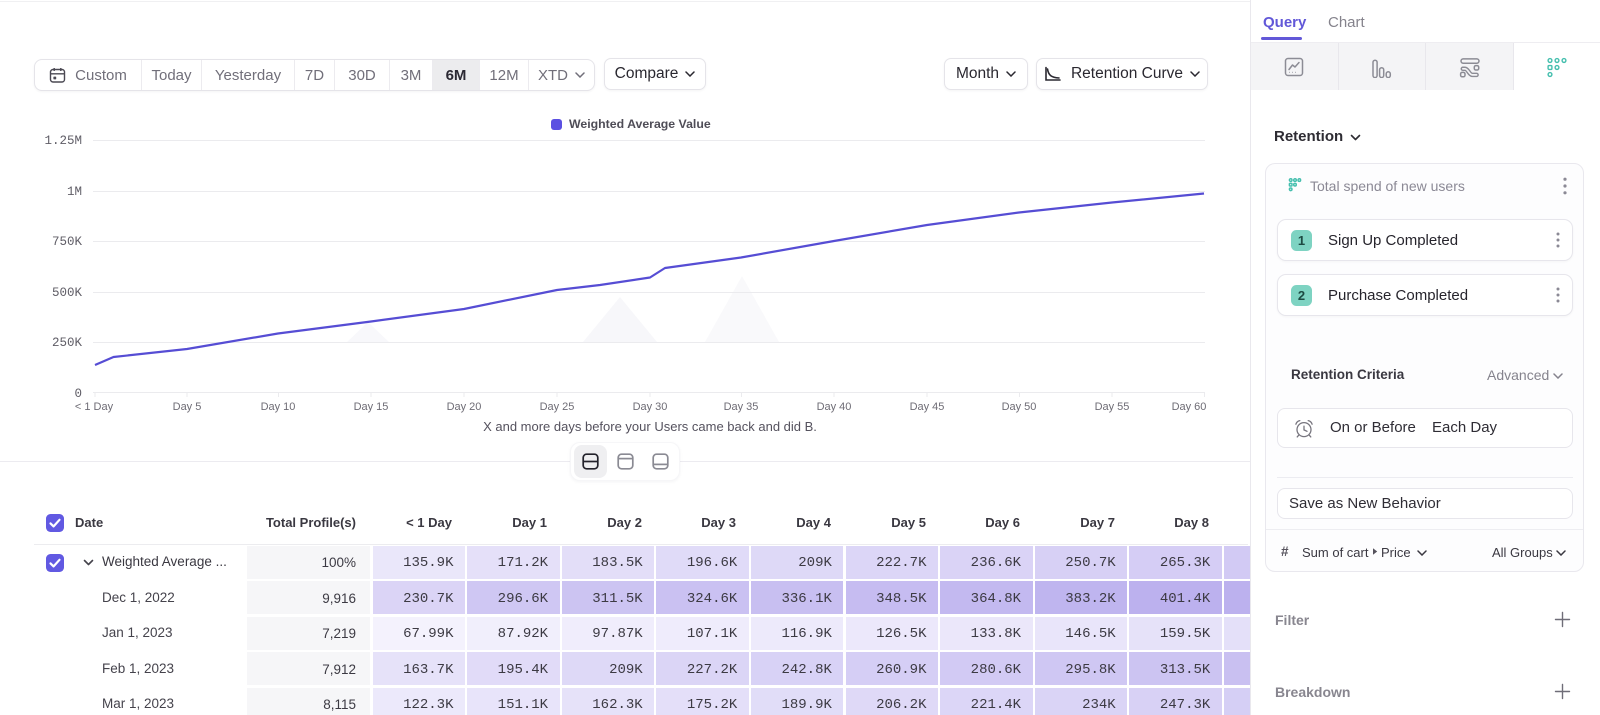 The height and width of the screenshot is (715, 1600). Describe the element at coordinates (371, 407) in the screenshot. I see `svg-text: Day 15` at that location.